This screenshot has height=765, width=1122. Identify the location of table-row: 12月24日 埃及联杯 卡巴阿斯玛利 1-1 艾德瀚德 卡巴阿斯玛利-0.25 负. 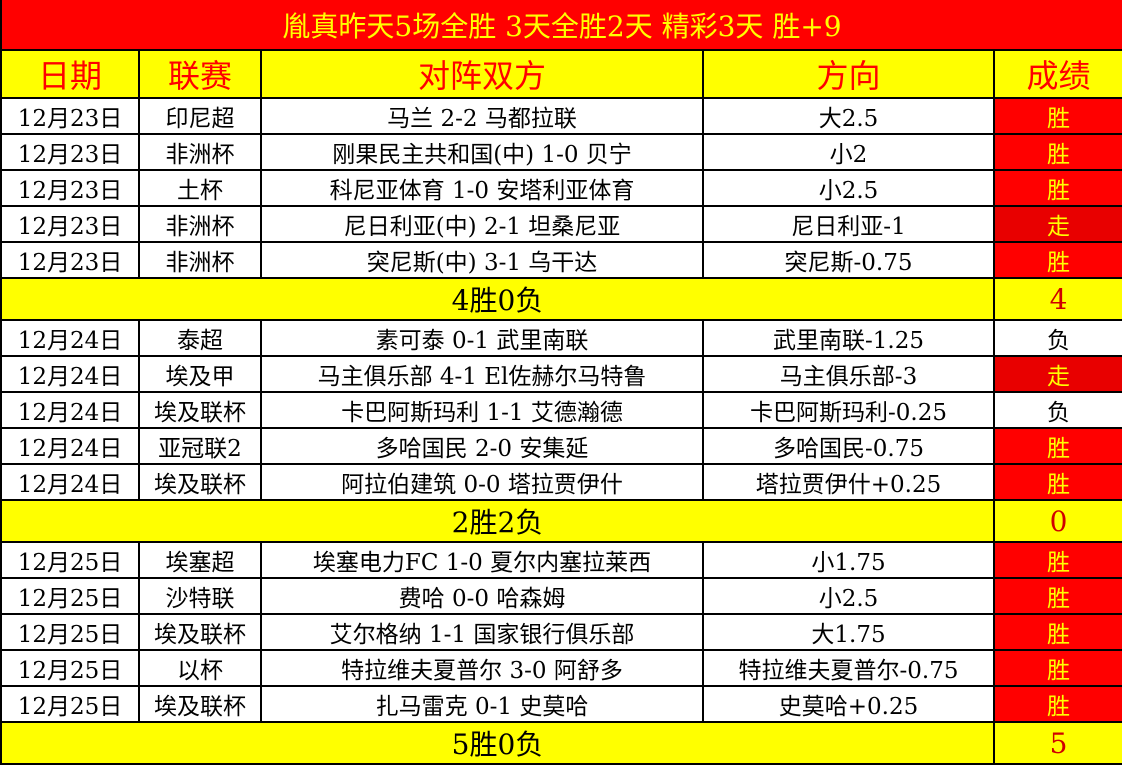
(561, 410).